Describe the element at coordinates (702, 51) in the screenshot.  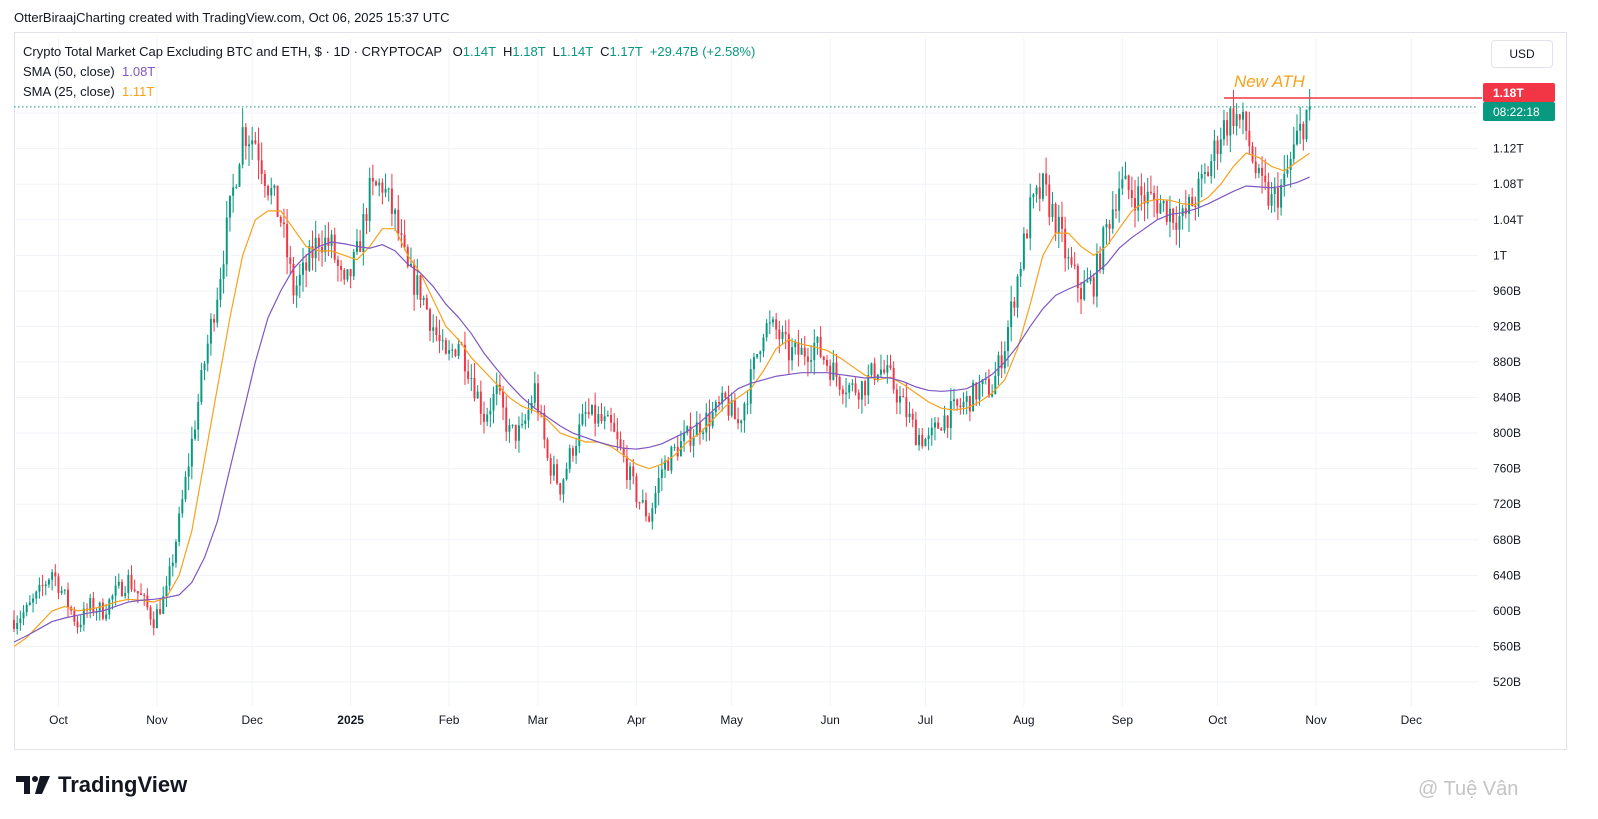
I see `change-value: +29.47B (+2.58%)` at that location.